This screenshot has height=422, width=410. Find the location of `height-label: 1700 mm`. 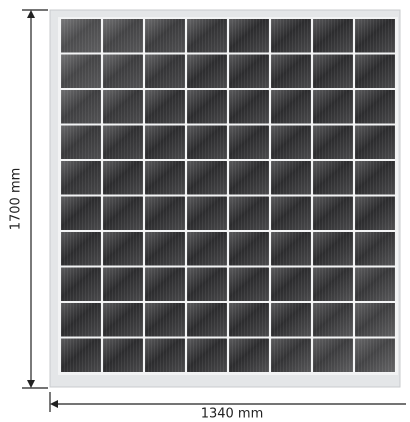

height-label: 1700 mm is located at coordinates (16, 199).